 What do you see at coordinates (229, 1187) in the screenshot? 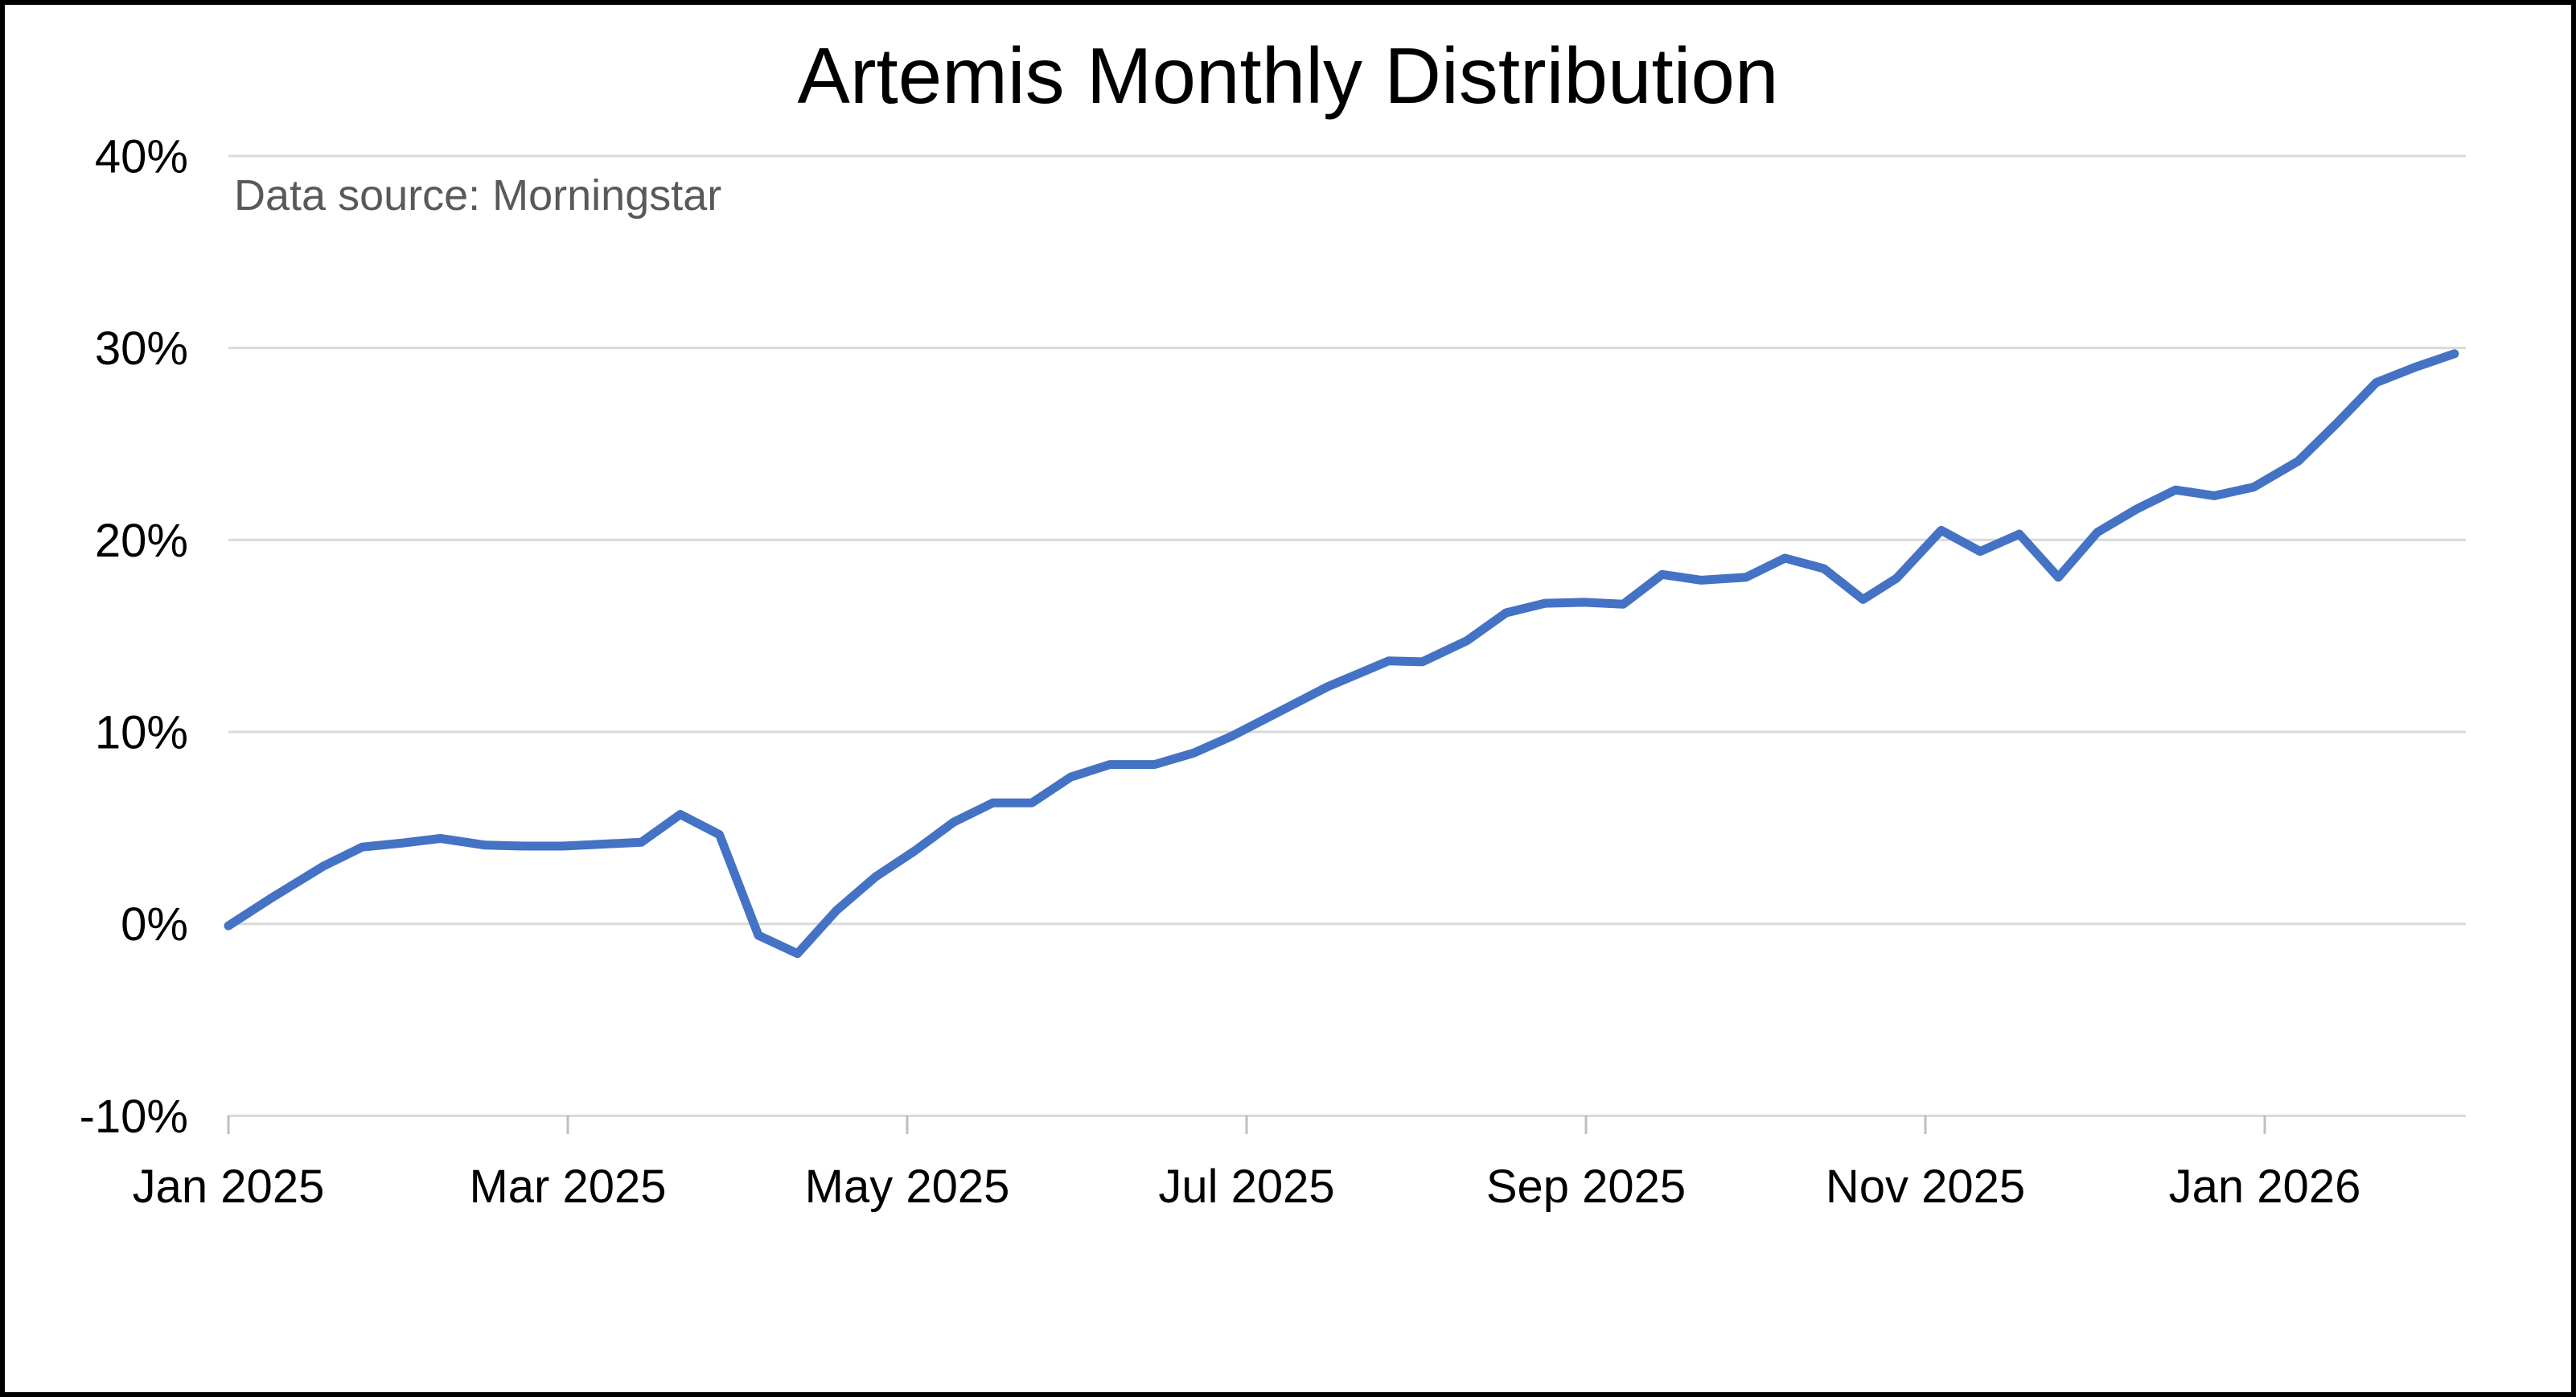
I see `x-axis-tick-label: Jan 2025` at bounding box center [229, 1187].